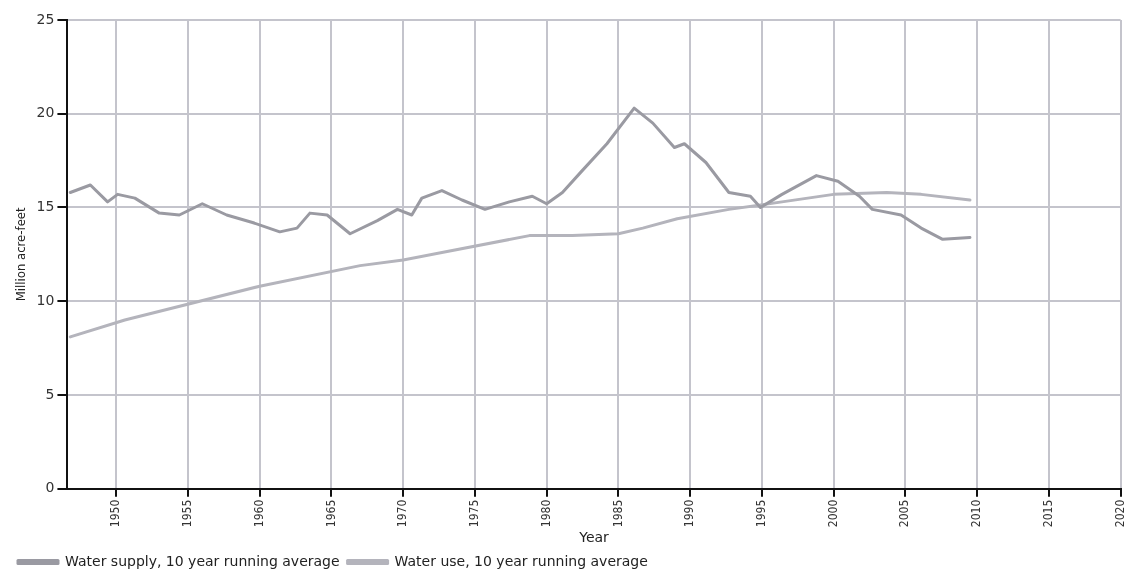 The height and width of the screenshot is (579, 1138). I want to click on x-tick-label: 1955, so click(187, 513).